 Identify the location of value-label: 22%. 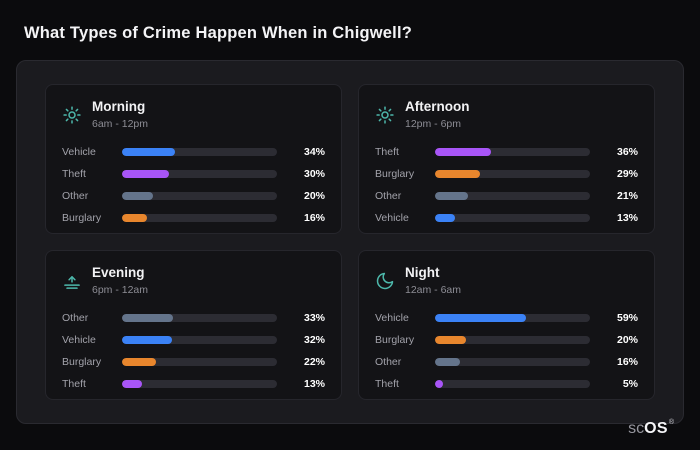
(314, 361).